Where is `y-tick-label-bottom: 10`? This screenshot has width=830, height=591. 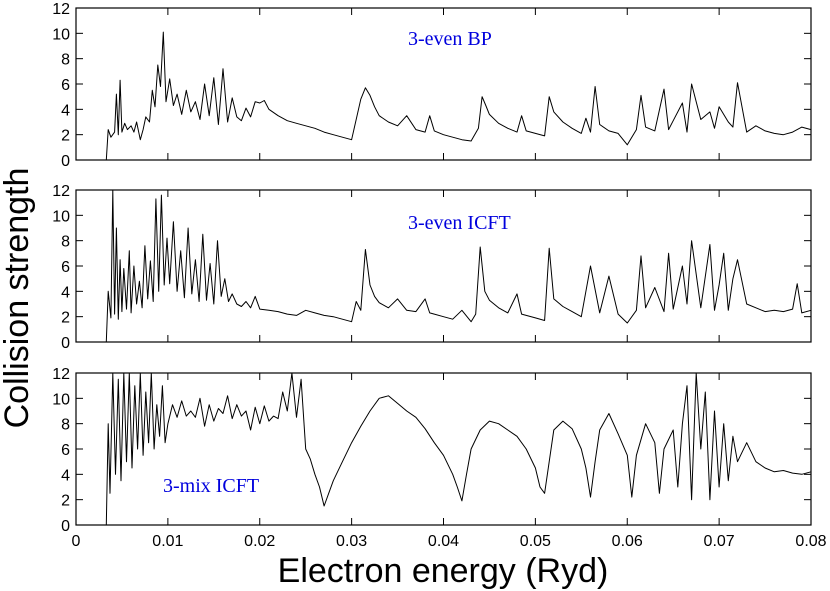 y-tick-label-bottom: 10 is located at coordinates (61, 399).